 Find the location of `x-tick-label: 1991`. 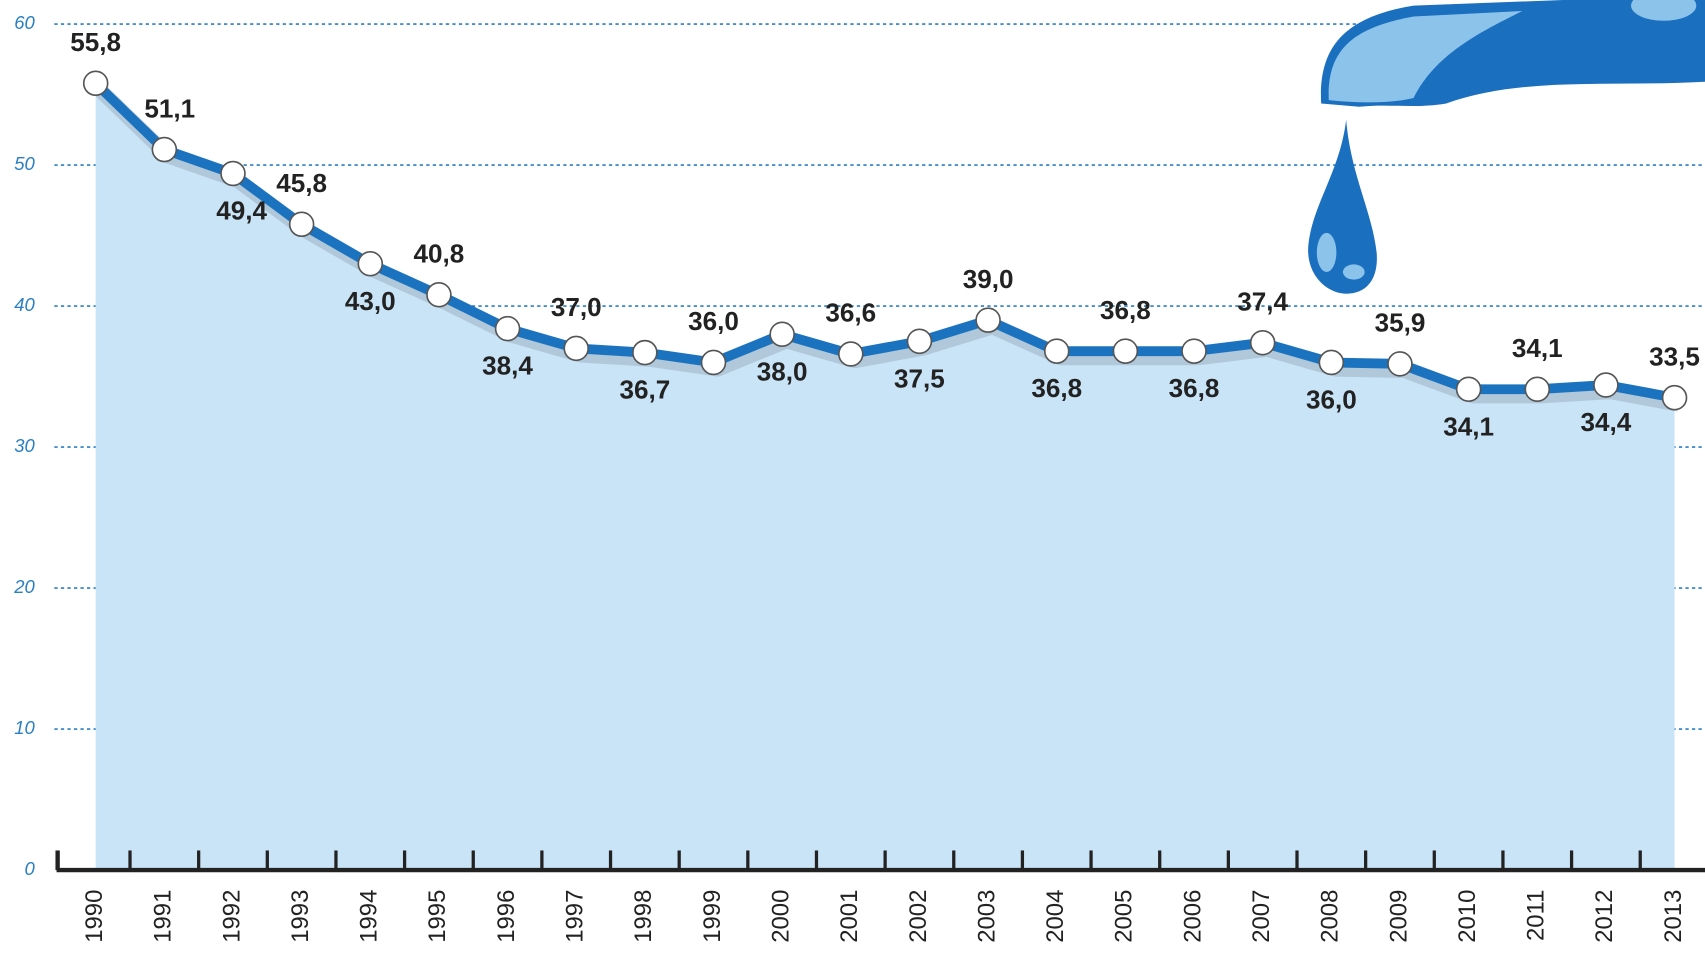

x-tick-label: 1991 is located at coordinates (163, 916).